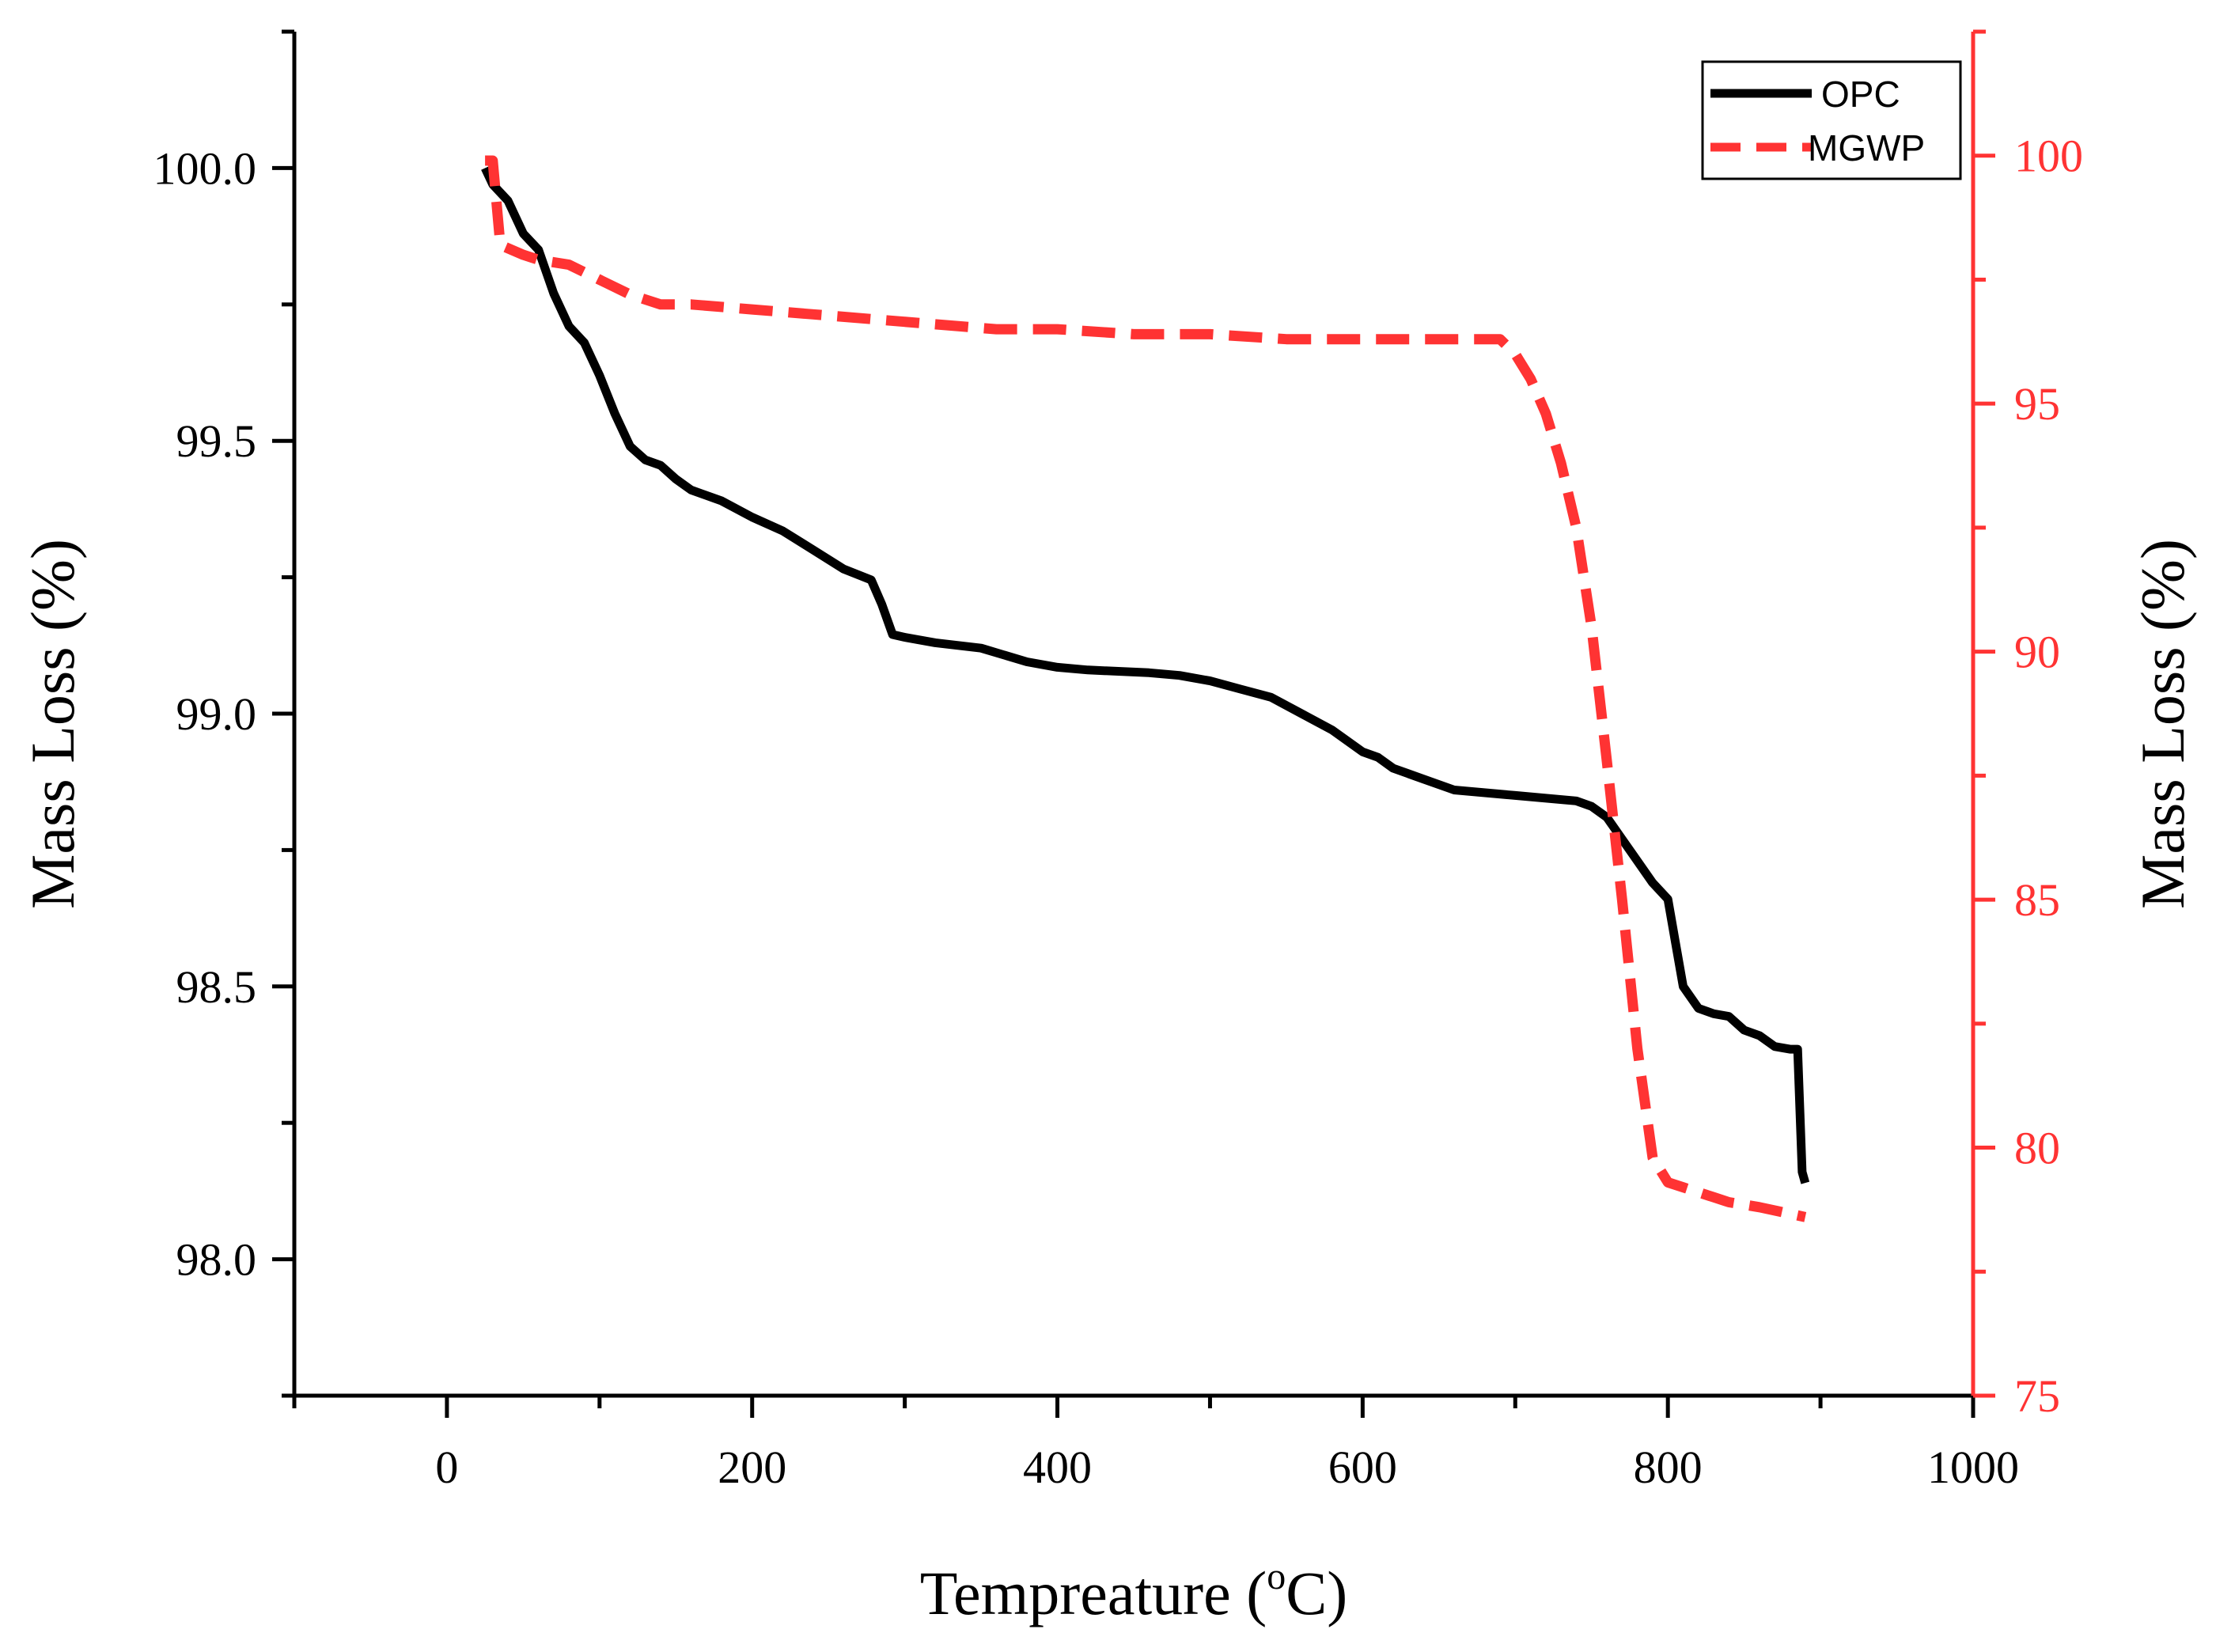 The image size is (2216, 1652). What do you see at coordinates (446, 1468) in the screenshot?
I see `x-tick-label: 0` at bounding box center [446, 1468].